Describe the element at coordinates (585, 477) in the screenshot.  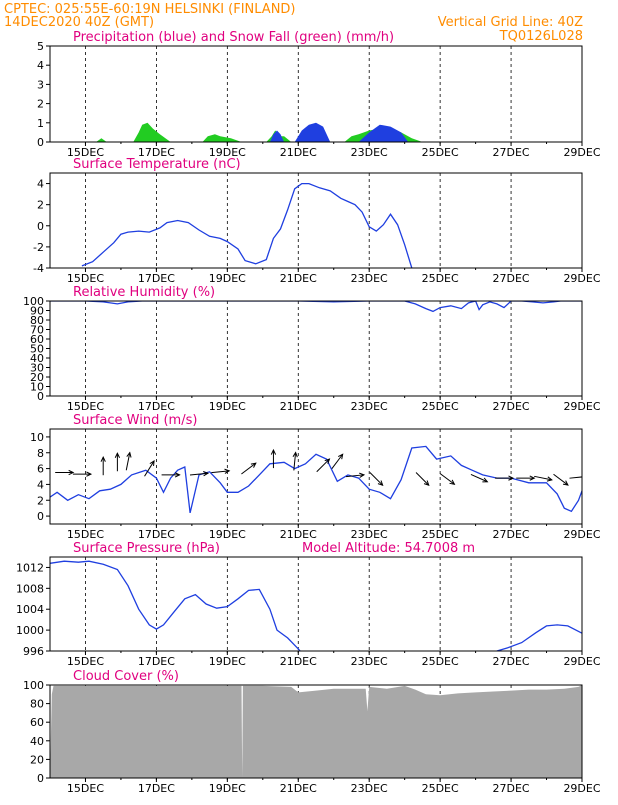
I see `wind-arrow-head` at that location.